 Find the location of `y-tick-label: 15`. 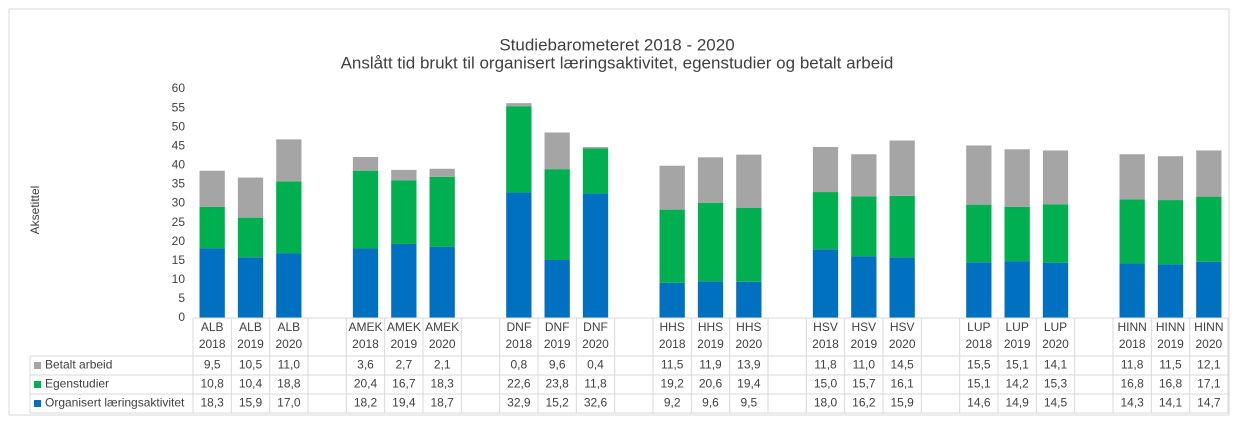

y-tick-label: 15 is located at coordinates (179, 260).